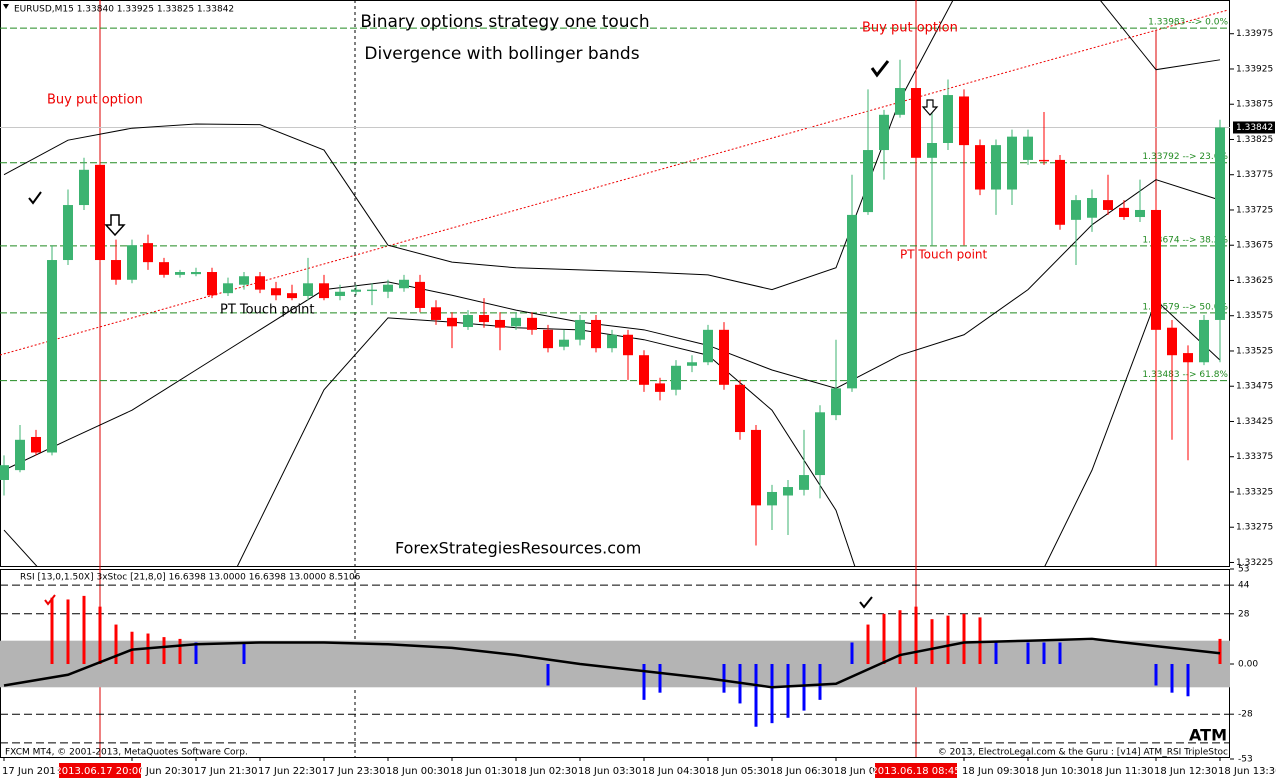  I want to click on x-tick-label: 18 Jun 07:30, so click(866, 771).